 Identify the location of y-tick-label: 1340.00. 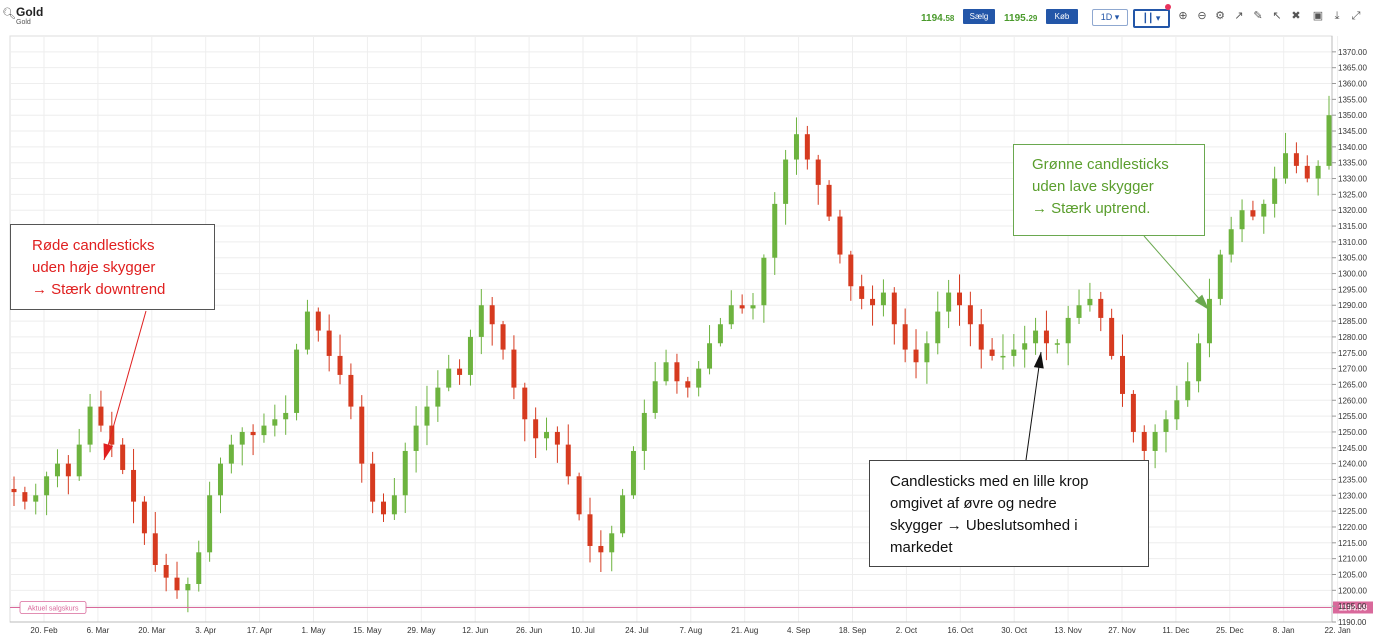
(1352, 147).